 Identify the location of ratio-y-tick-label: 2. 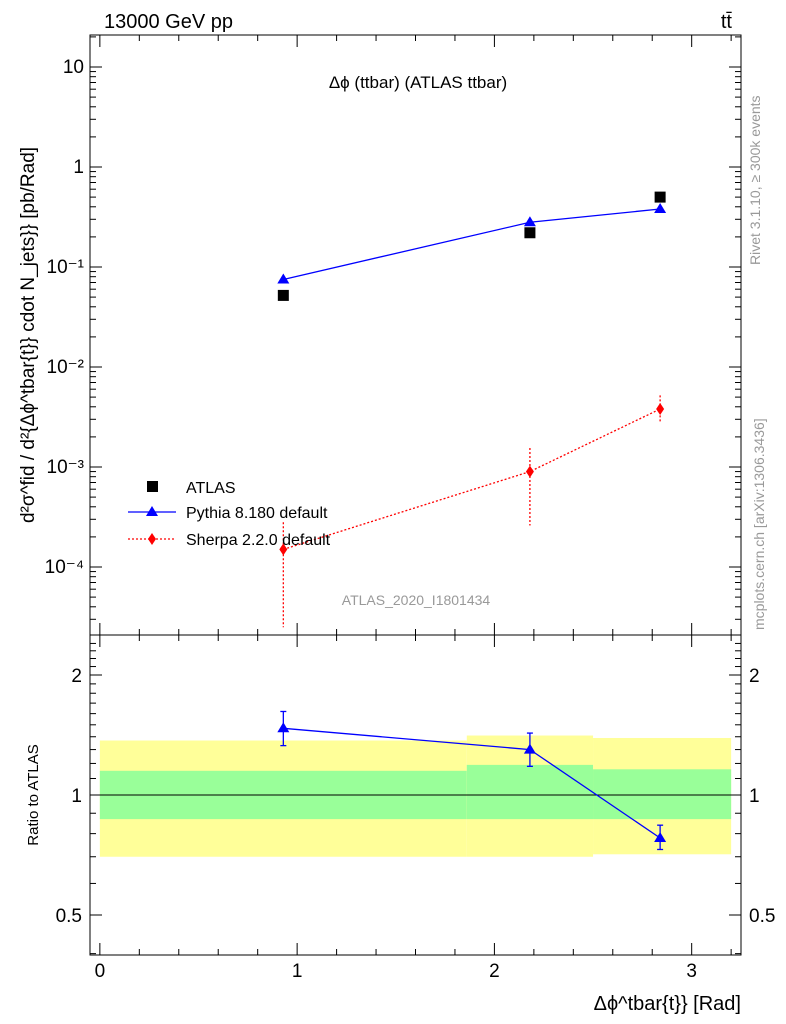
(76, 676).